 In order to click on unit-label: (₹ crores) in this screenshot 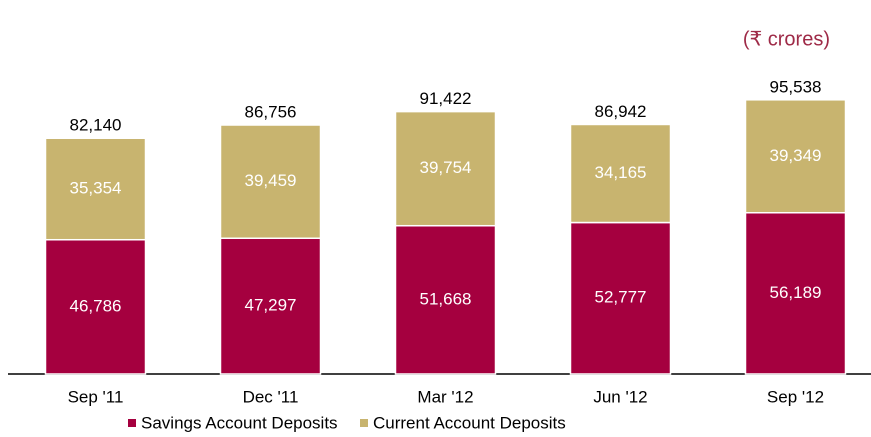, I will do `click(786, 39)`.